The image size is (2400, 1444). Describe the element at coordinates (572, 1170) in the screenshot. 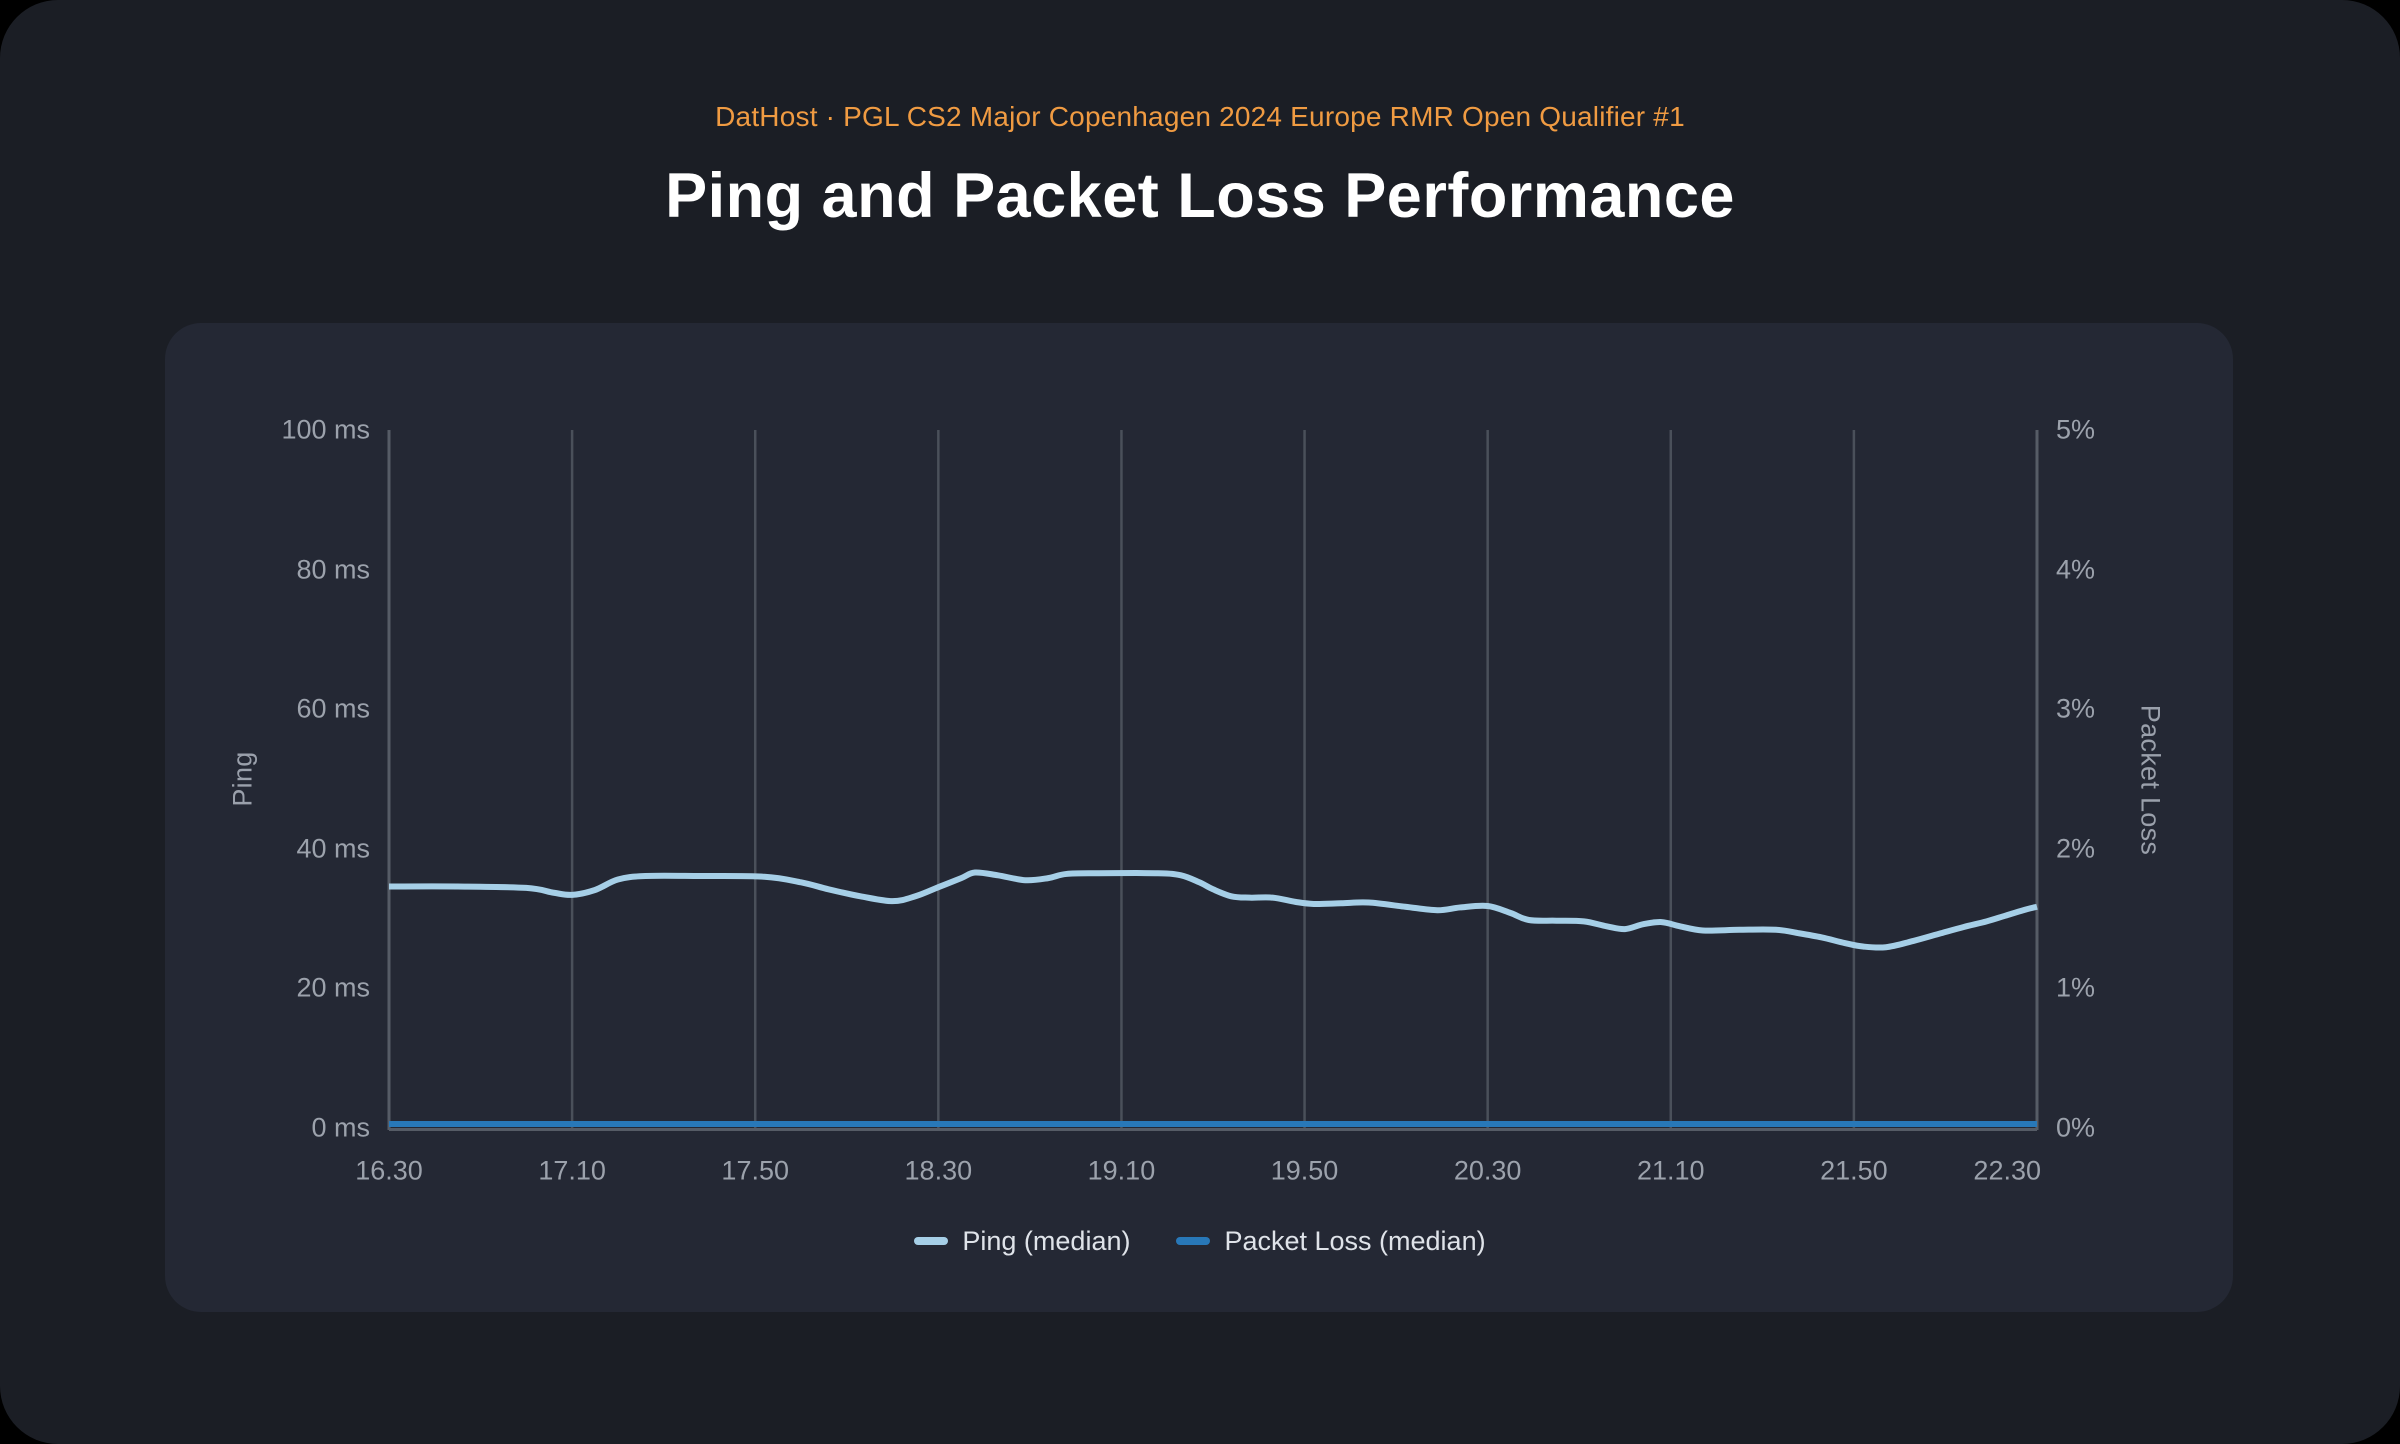

I see `x-tick-label: 17.10` at that location.